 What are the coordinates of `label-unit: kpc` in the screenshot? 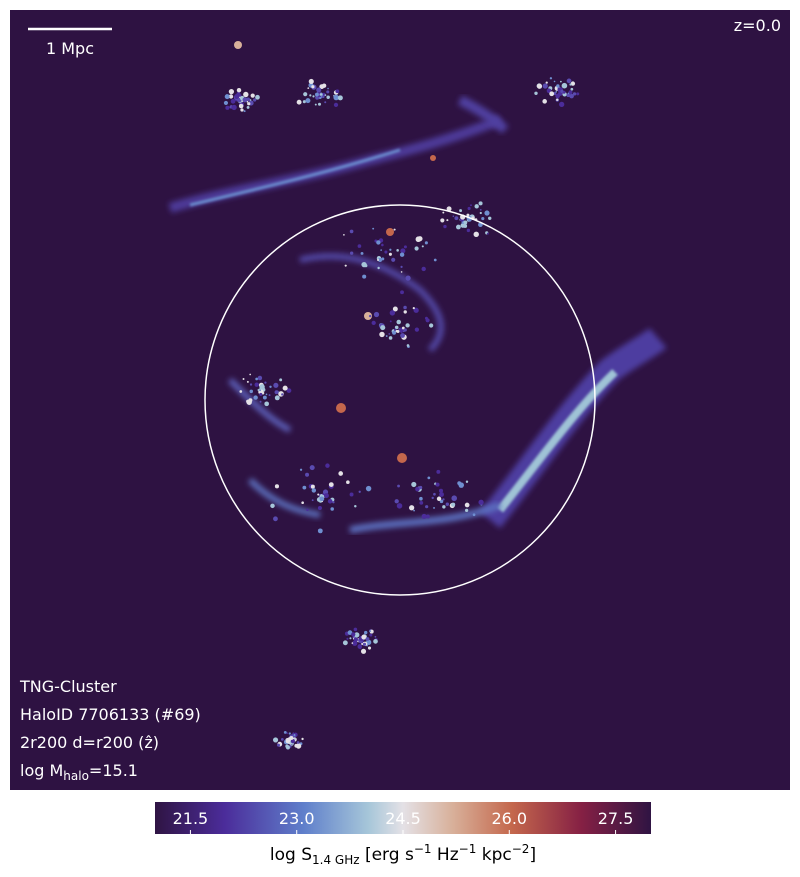 It's located at (493, 855).